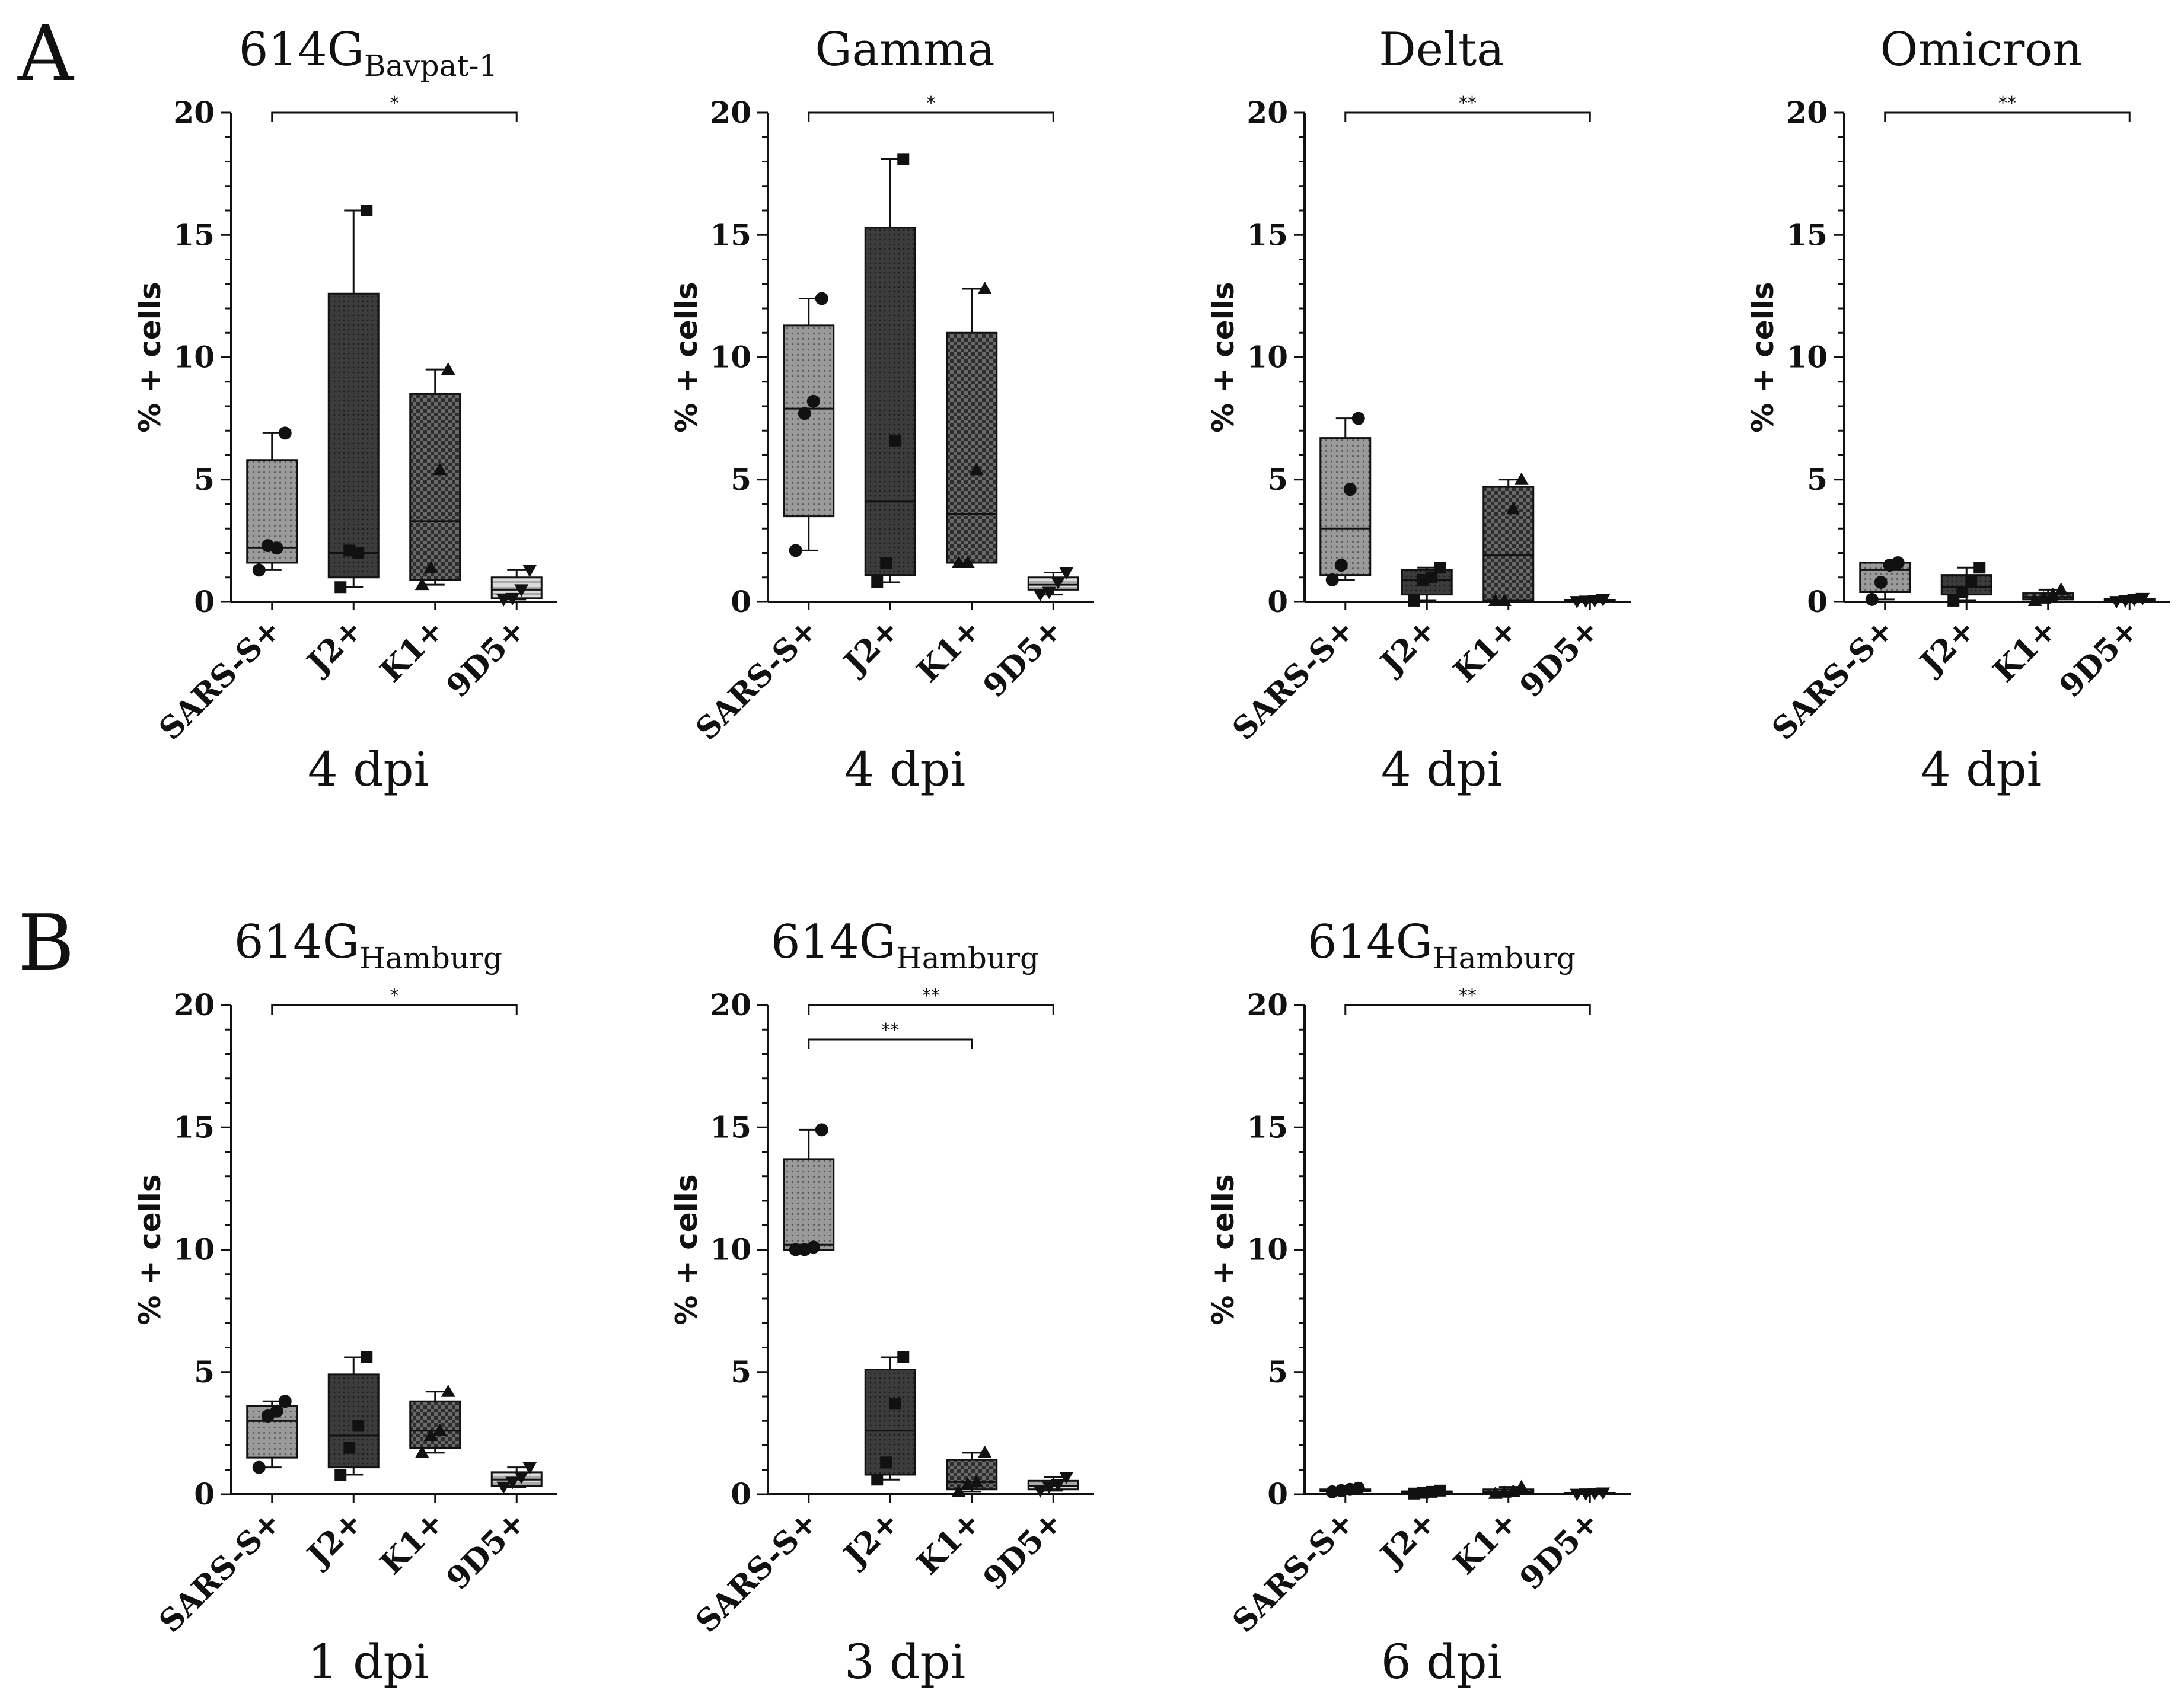 This screenshot has width=2184, height=1703. I want to click on chart-title-main: Omicron, so click(1981, 50).